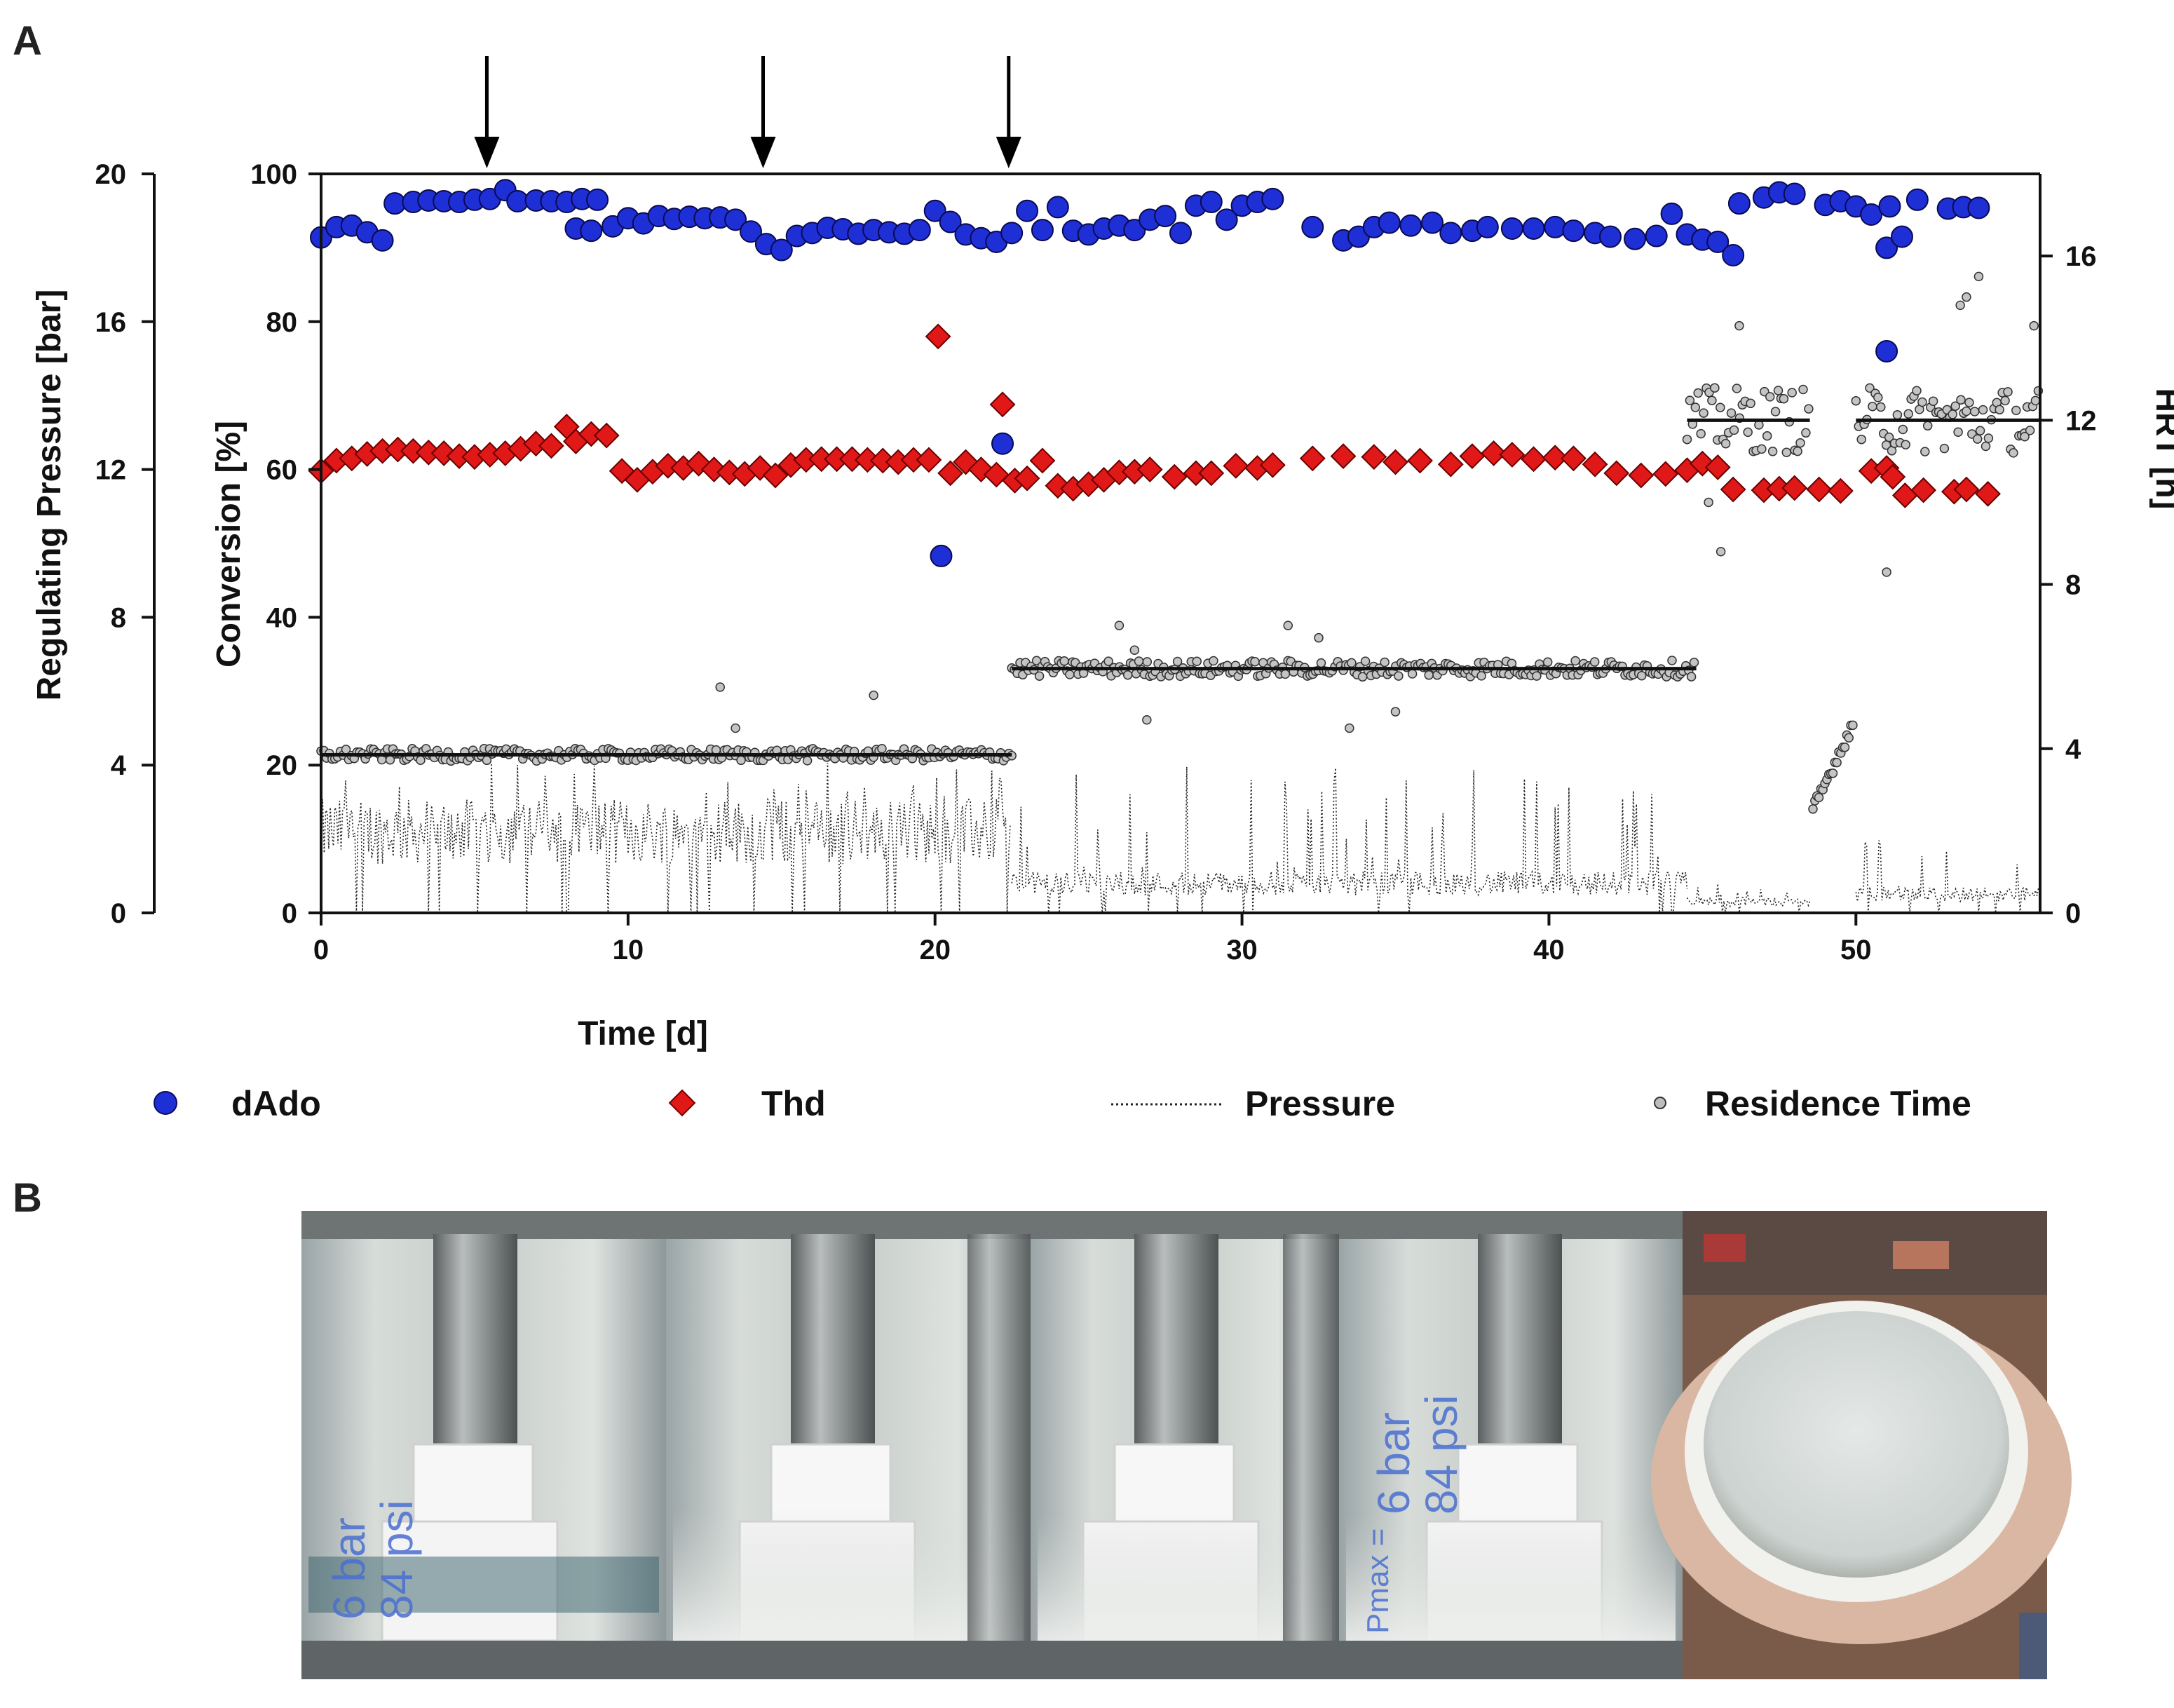  I want to click on x-tick-label: 50, so click(1856, 950).